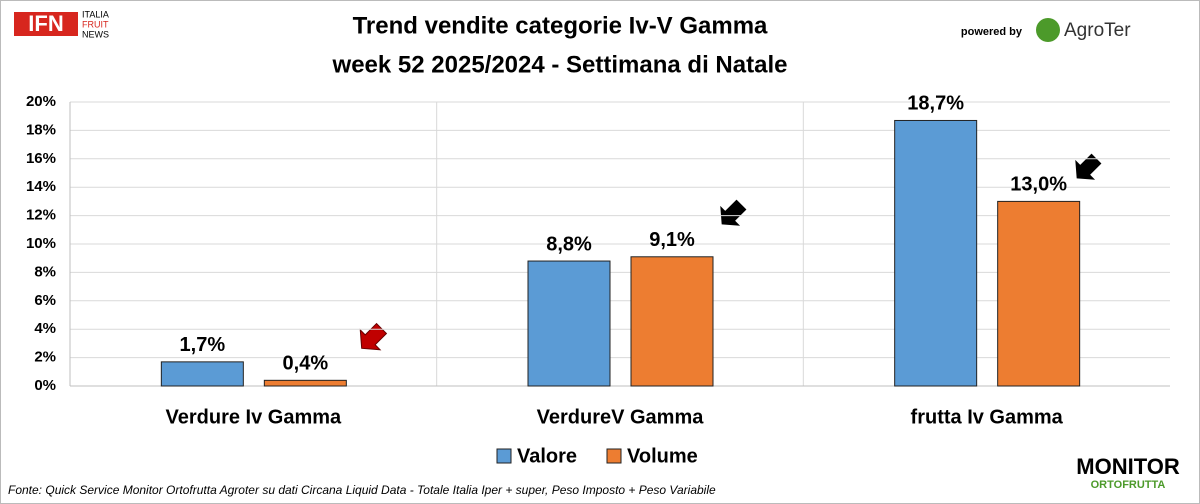 This screenshot has height=504, width=1200. What do you see at coordinates (560, 25) in the screenshot?
I see `chart-title: Trend vendite categorie Iv-V Gamma` at bounding box center [560, 25].